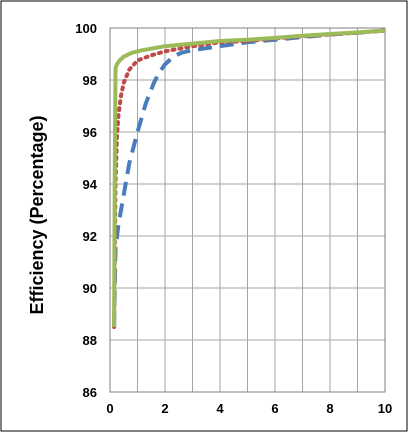  I want to click on y-tick-label: 96, so click(90, 132).